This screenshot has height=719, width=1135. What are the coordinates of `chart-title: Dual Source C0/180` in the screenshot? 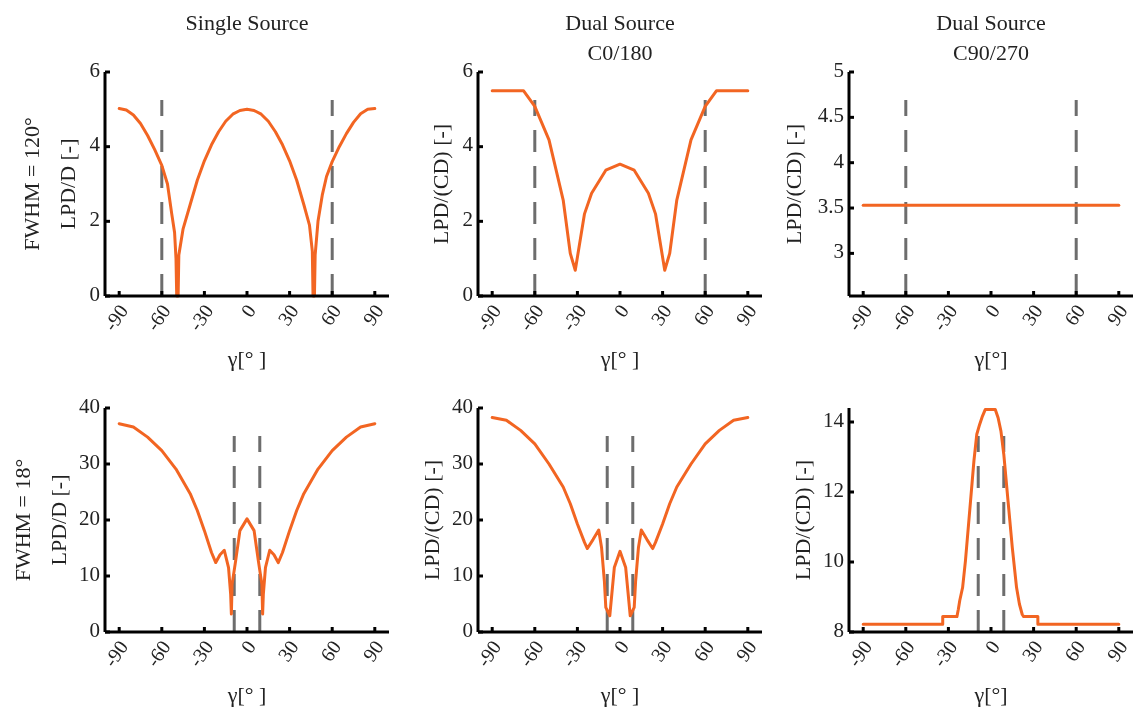 It's located at (620, 37).